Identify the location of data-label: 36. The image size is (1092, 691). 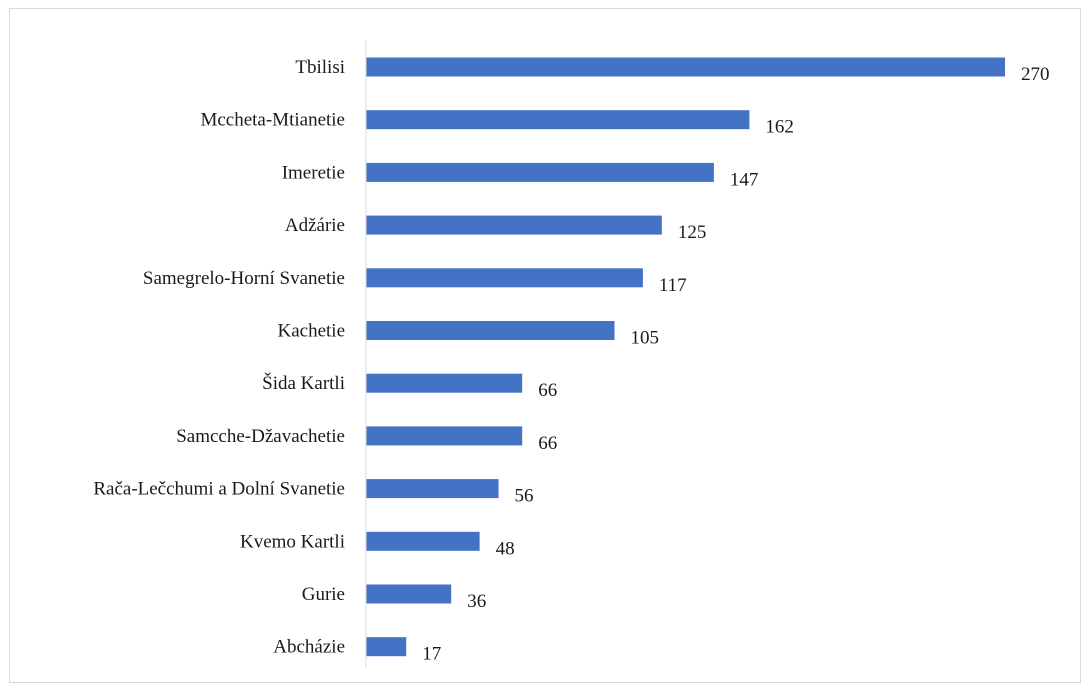
(476, 601).